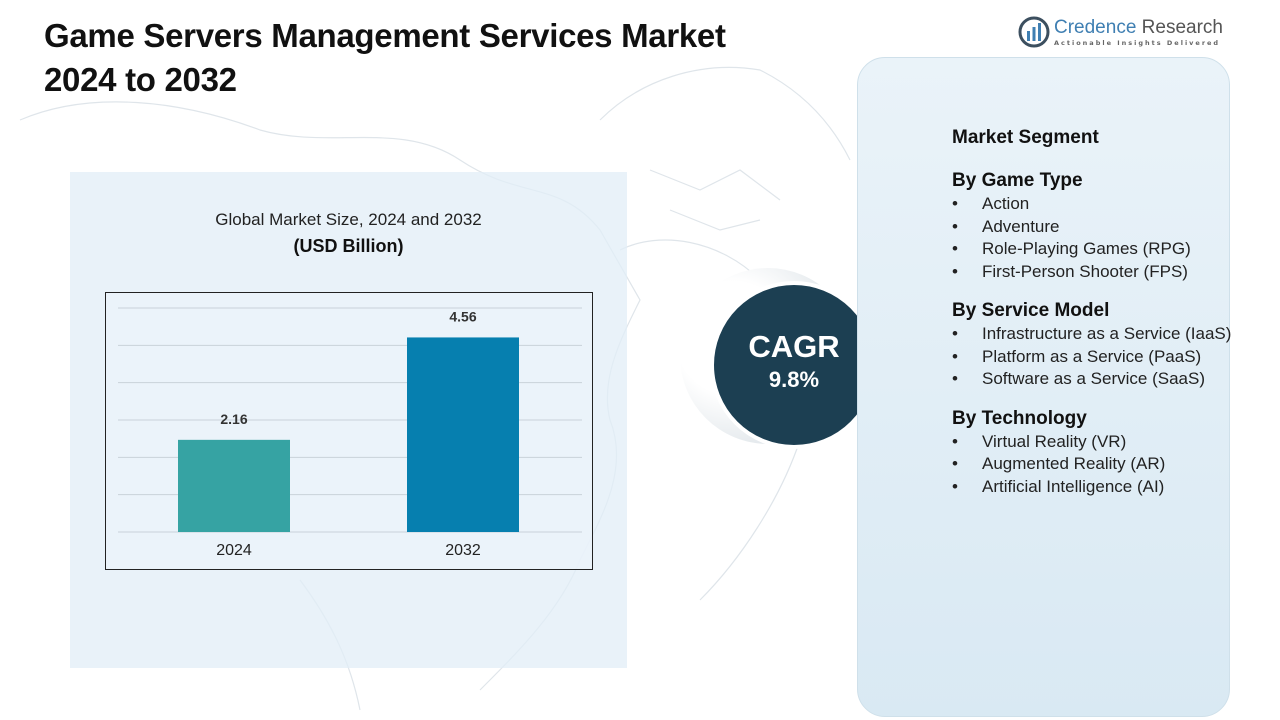 The width and height of the screenshot is (1280, 720). Describe the element at coordinates (463, 434) in the screenshot. I see `bar-2032` at that location.